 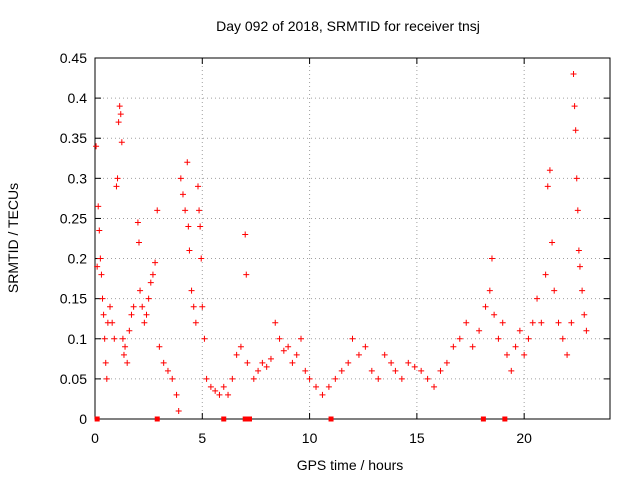 What do you see at coordinates (301, 419) in the screenshot?
I see `baseline-markers` at bounding box center [301, 419].